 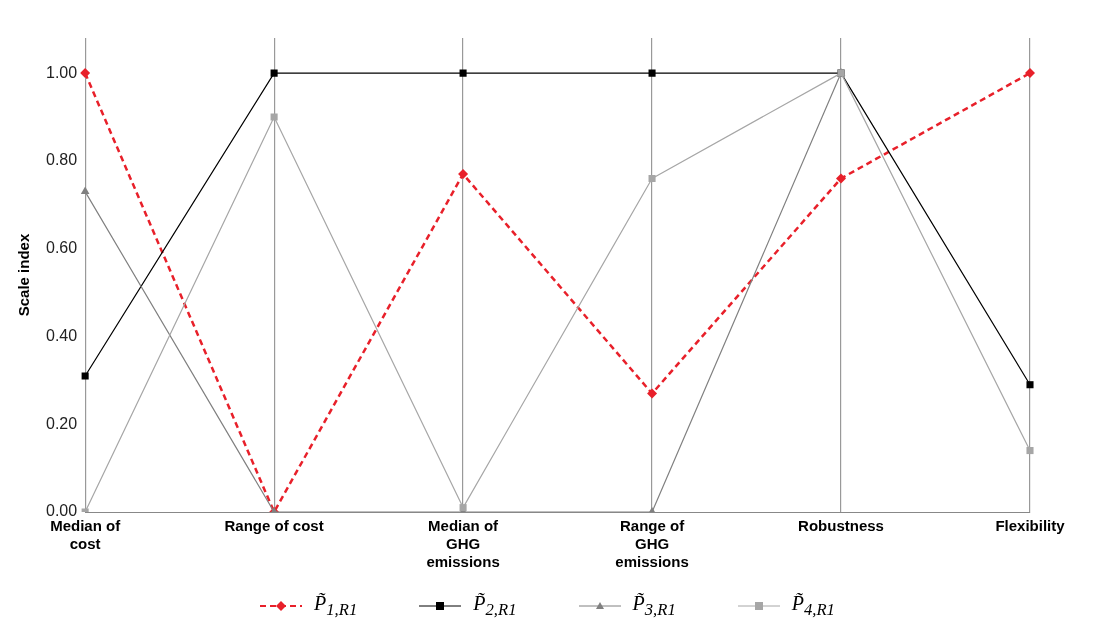 I want to click on x-tick-label: Median of cost, so click(x=86, y=535).